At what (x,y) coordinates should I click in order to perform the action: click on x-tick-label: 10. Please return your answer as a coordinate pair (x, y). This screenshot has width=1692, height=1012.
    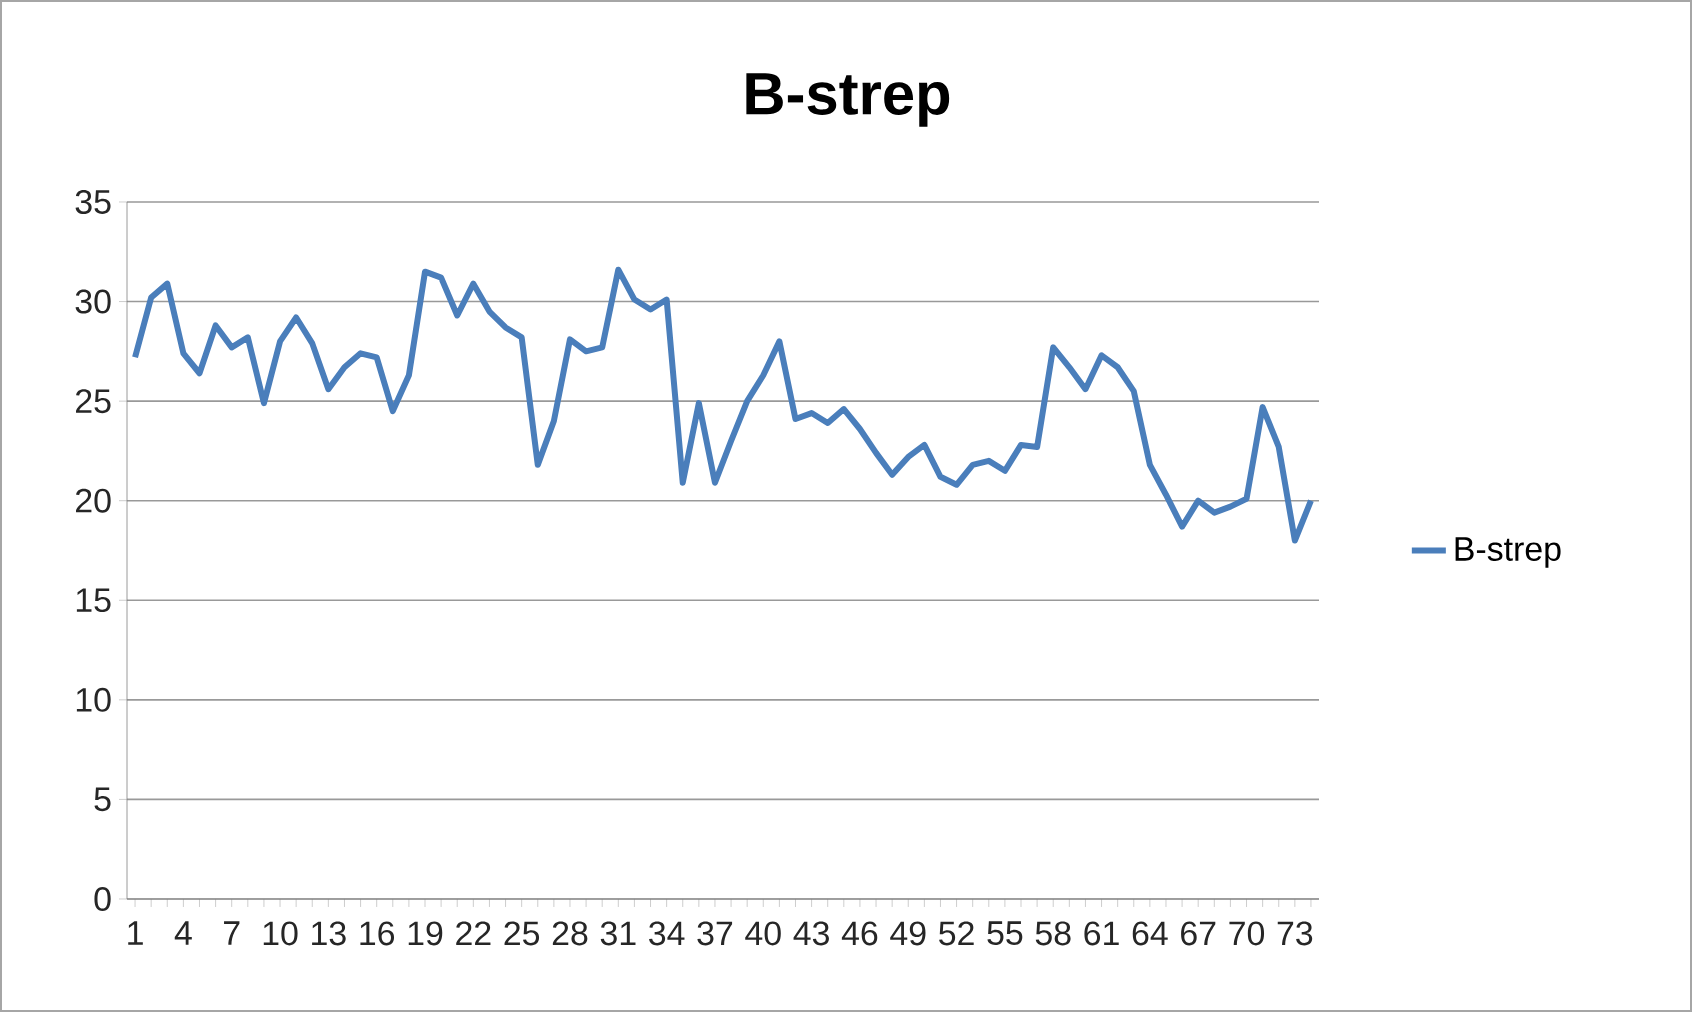
    Looking at the image, I should click on (280, 933).